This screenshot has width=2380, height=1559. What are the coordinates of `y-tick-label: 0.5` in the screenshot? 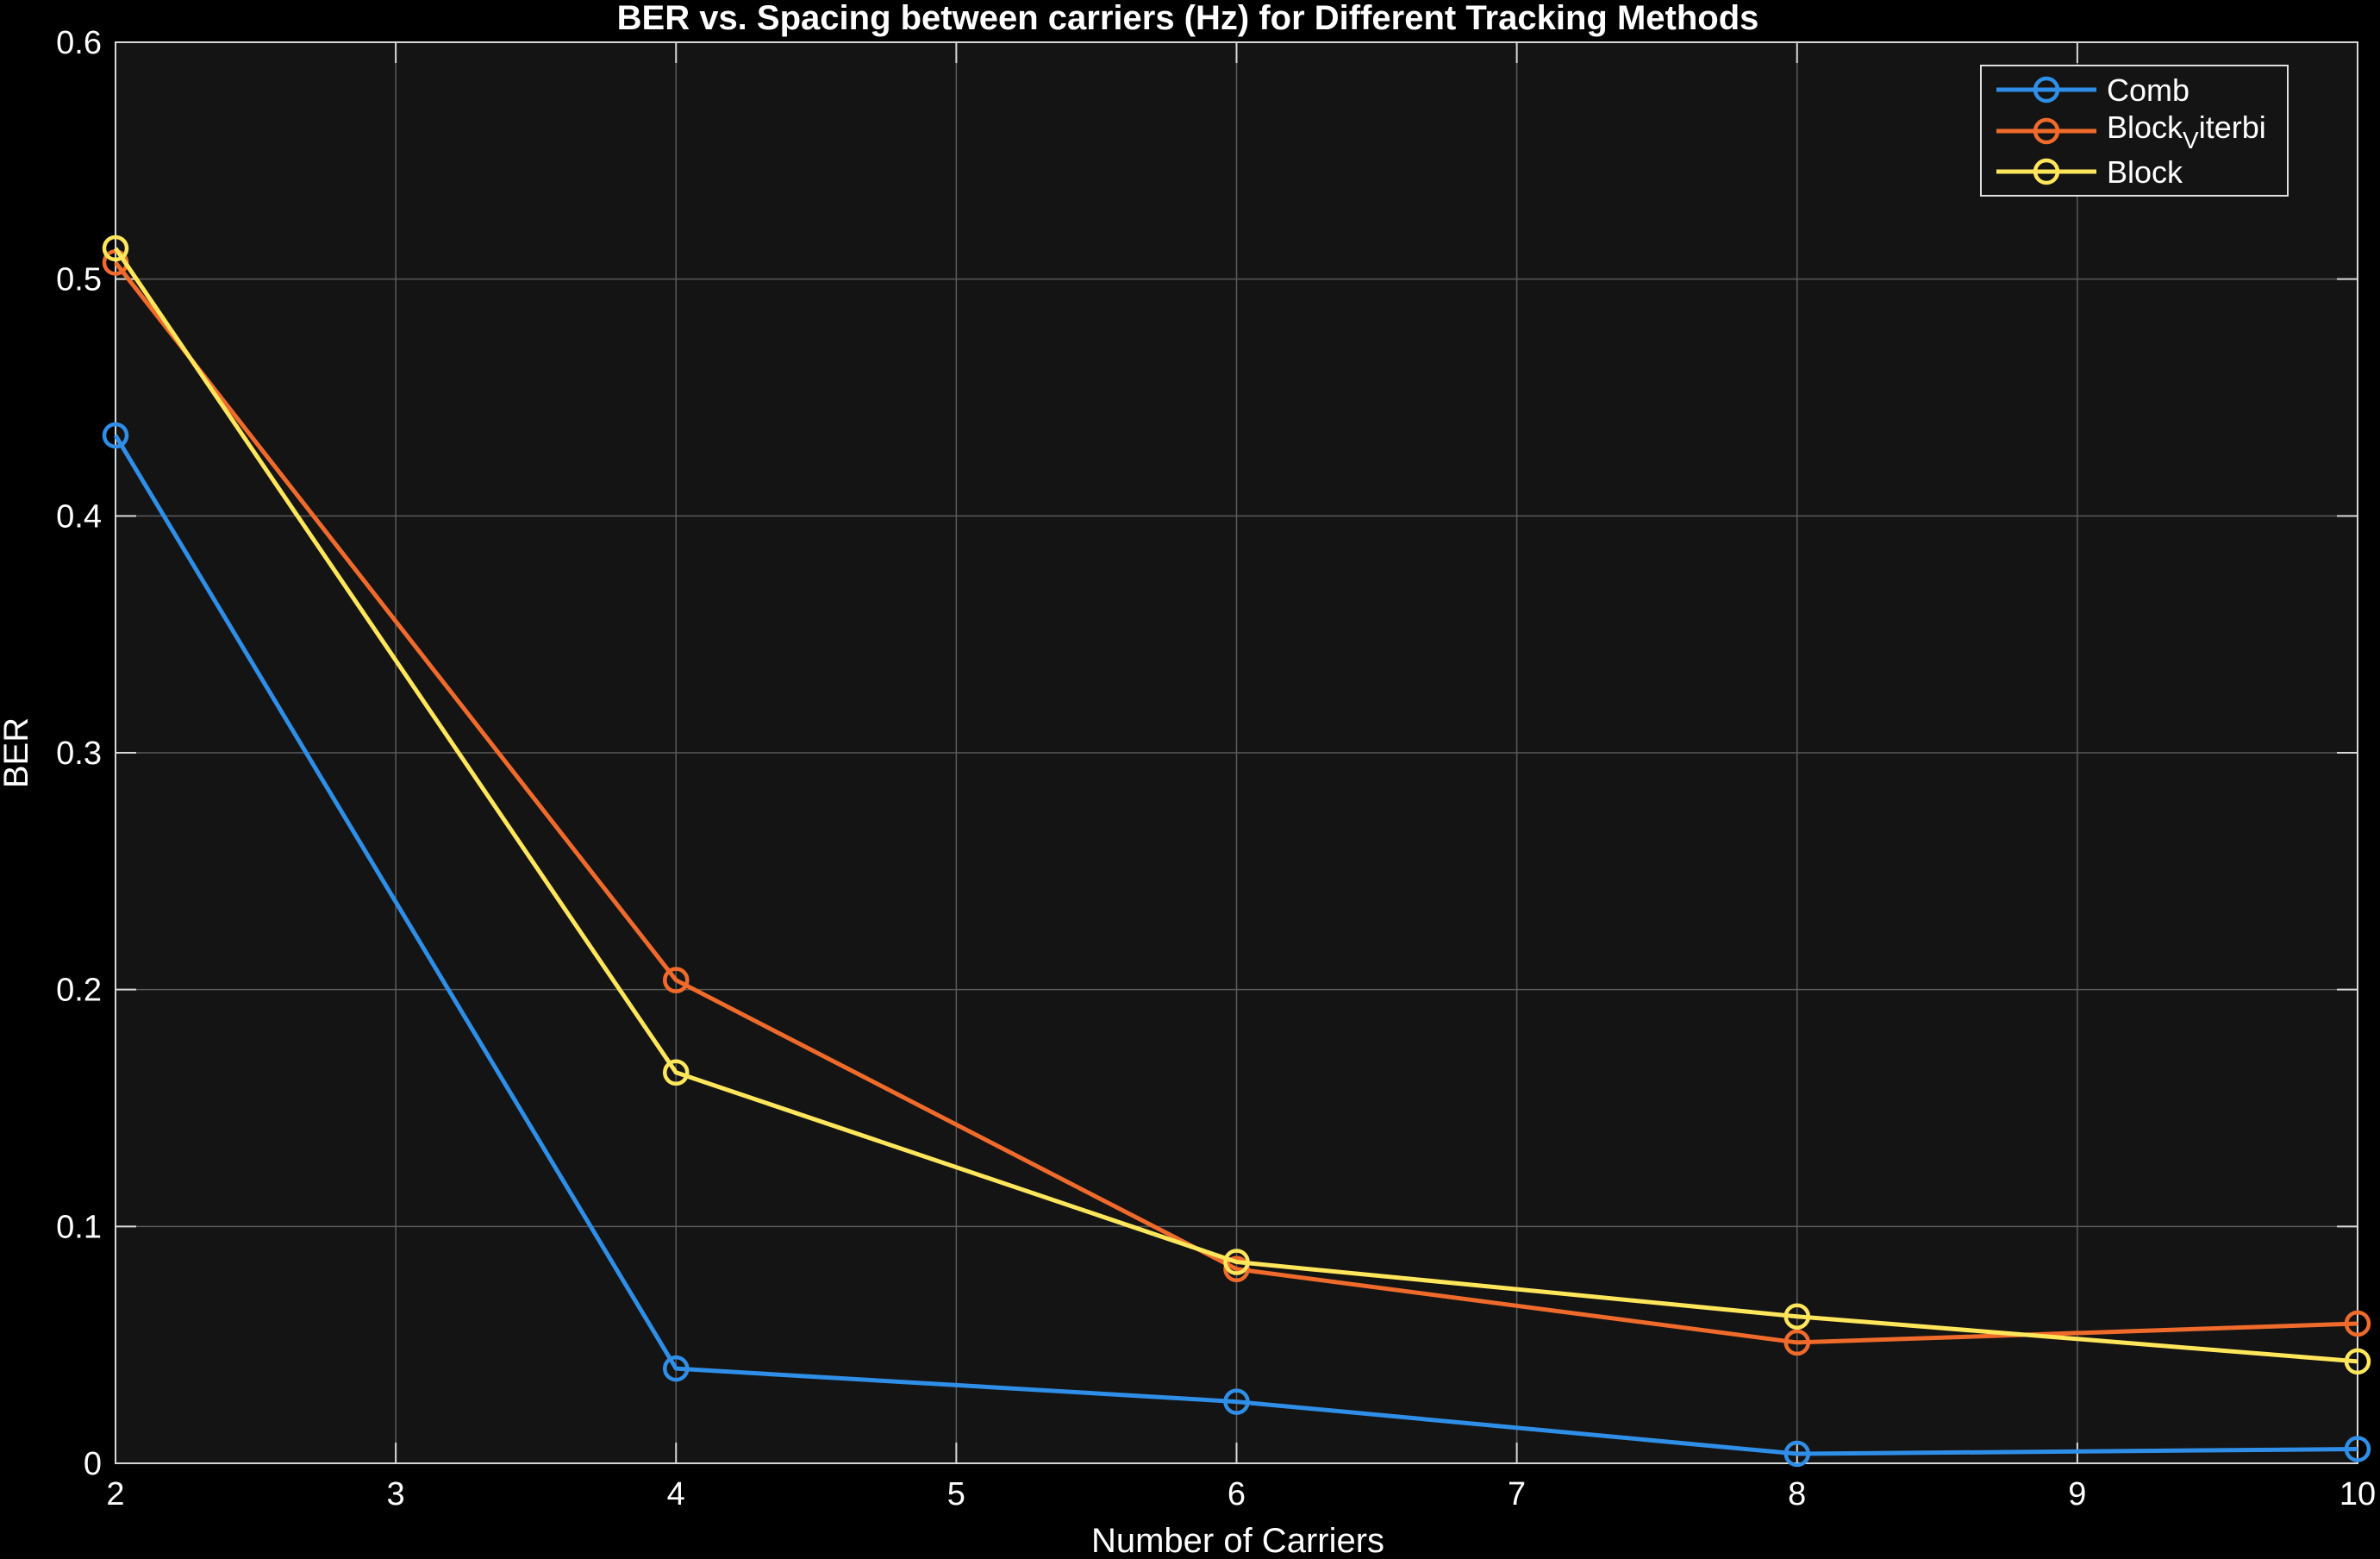 It's located at (79, 280).